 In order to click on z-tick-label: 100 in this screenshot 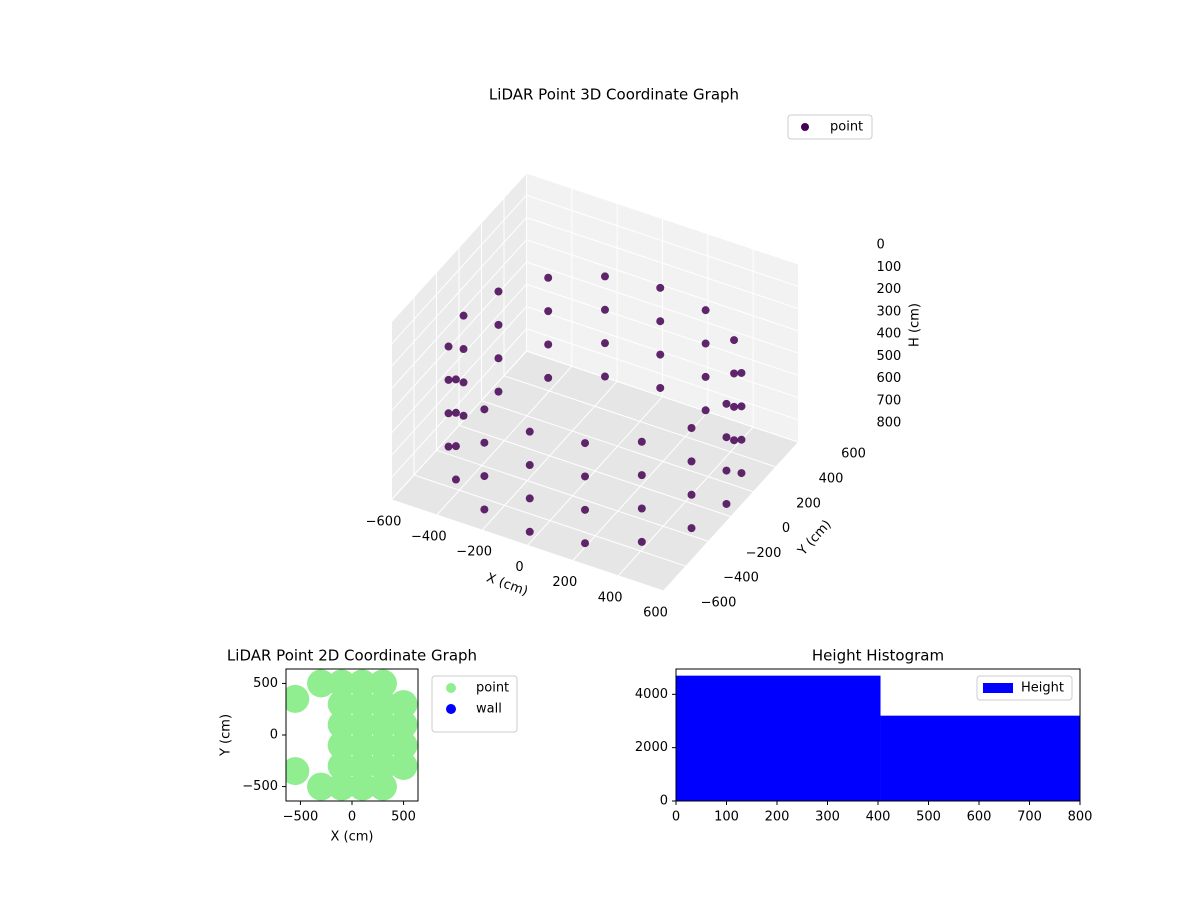, I will do `click(889, 267)`.